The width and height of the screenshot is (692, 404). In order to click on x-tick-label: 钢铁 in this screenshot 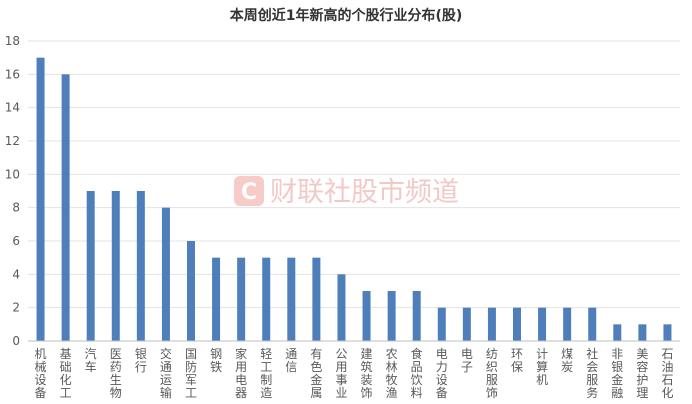, I will do `click(216, 360)`.